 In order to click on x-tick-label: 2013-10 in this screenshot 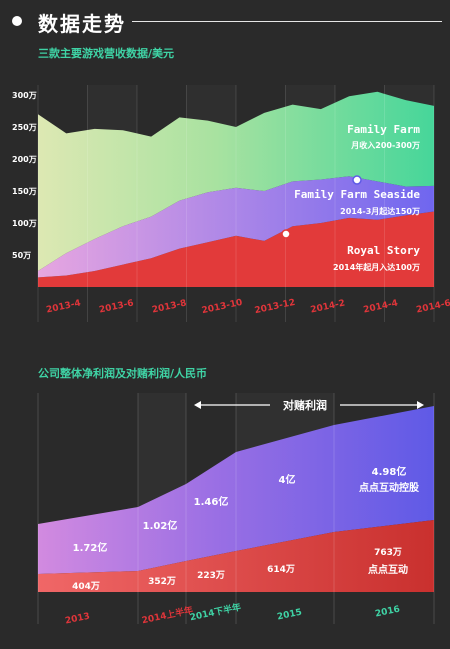, I will do `click(222, 307)`.